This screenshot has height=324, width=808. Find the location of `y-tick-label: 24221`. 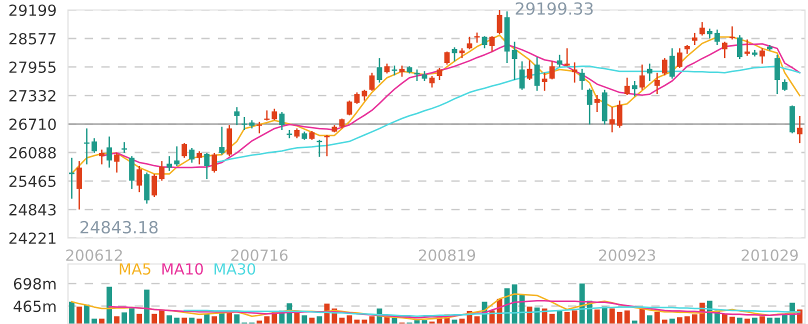

y-tick-label: 24221 is located at coordinates (32, 238).